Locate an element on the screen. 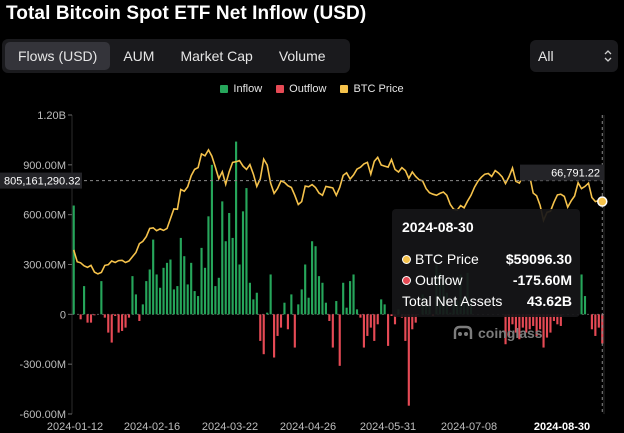  tab-market-cap: Market Cap is located at coordinates (216, 56).